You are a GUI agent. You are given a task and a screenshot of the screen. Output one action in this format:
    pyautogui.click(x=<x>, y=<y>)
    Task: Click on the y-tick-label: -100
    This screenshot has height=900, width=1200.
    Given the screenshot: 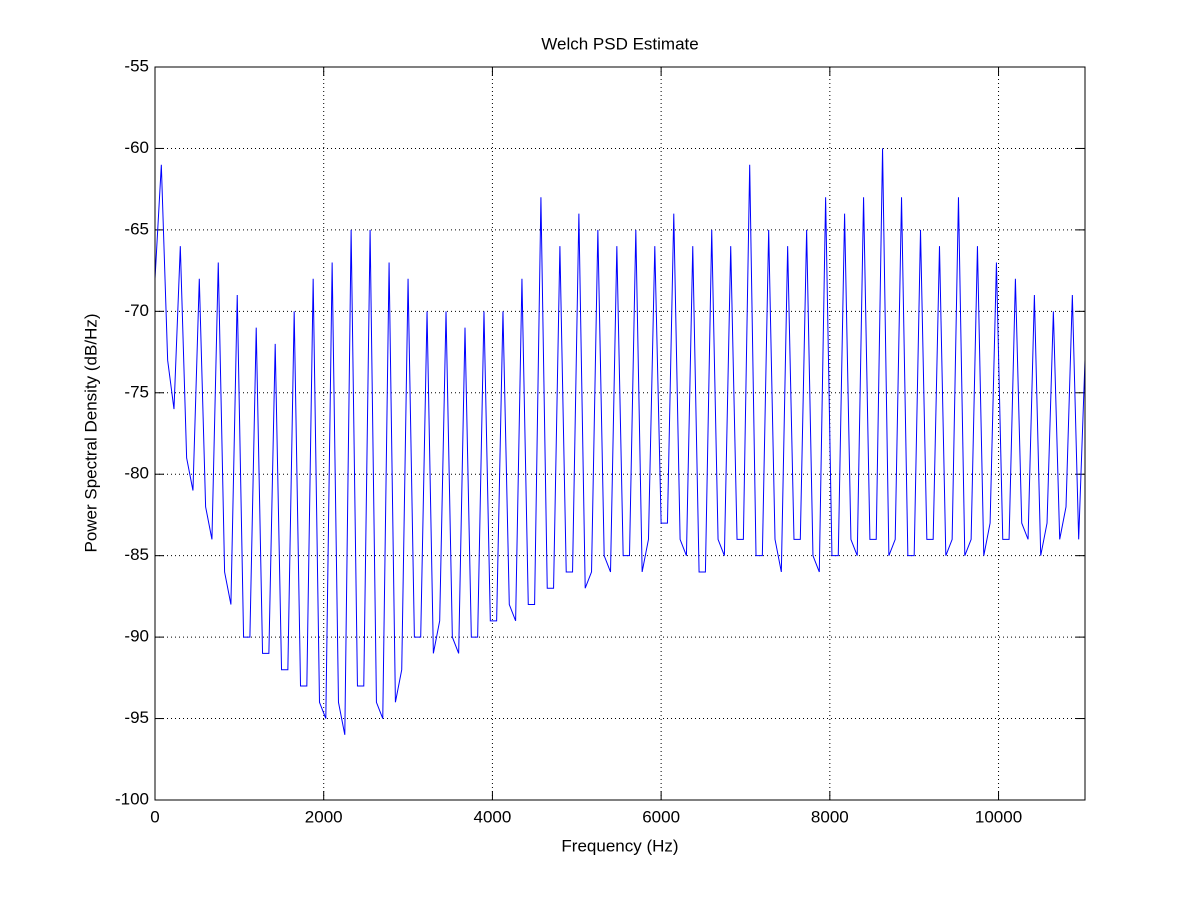 What is the action you would take?
    pyautogui.click(x=132, y=798)
    